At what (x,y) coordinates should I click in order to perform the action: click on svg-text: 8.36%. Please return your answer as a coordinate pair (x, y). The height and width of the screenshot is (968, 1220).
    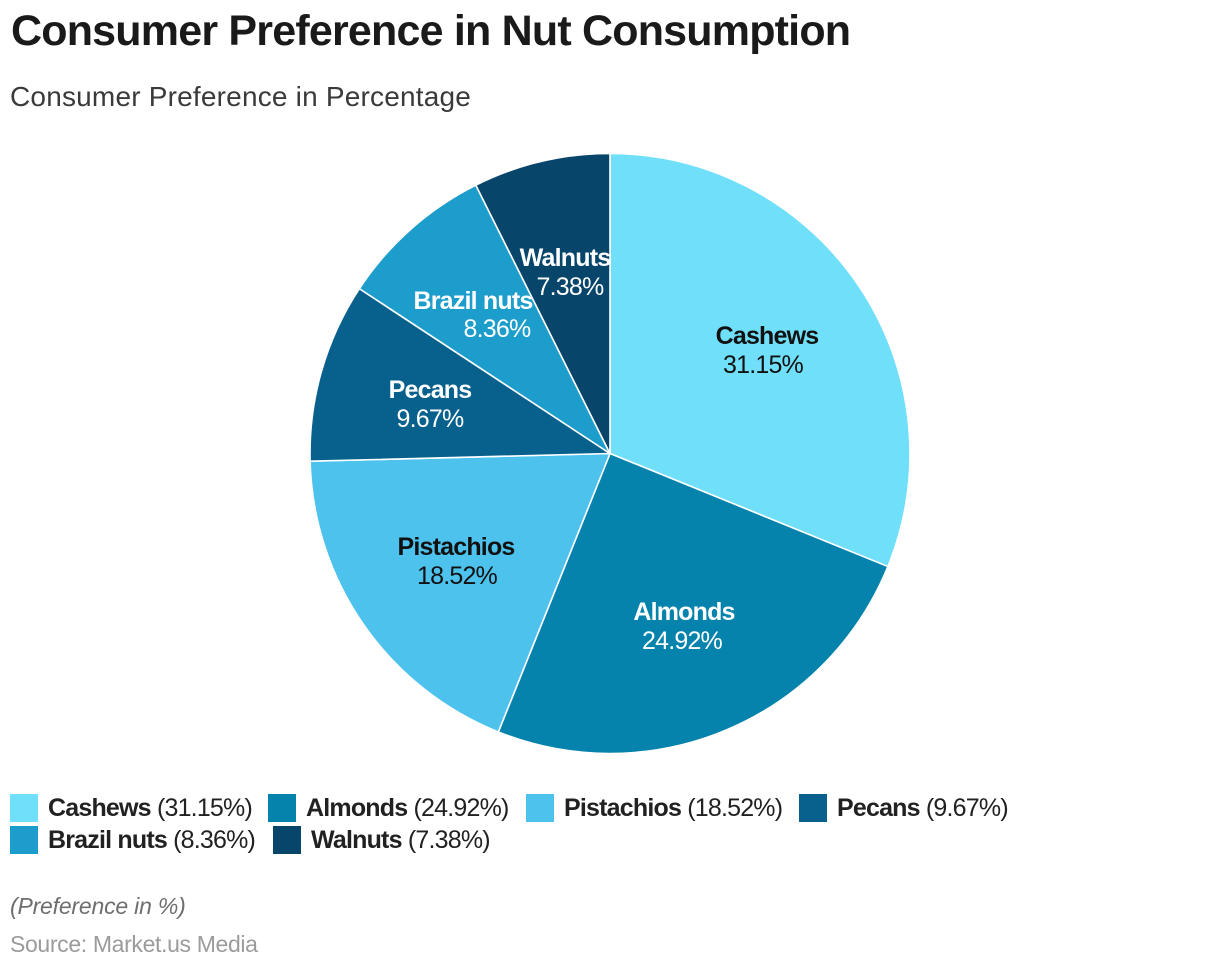
    Looking at the image, I should click on (497, 329).